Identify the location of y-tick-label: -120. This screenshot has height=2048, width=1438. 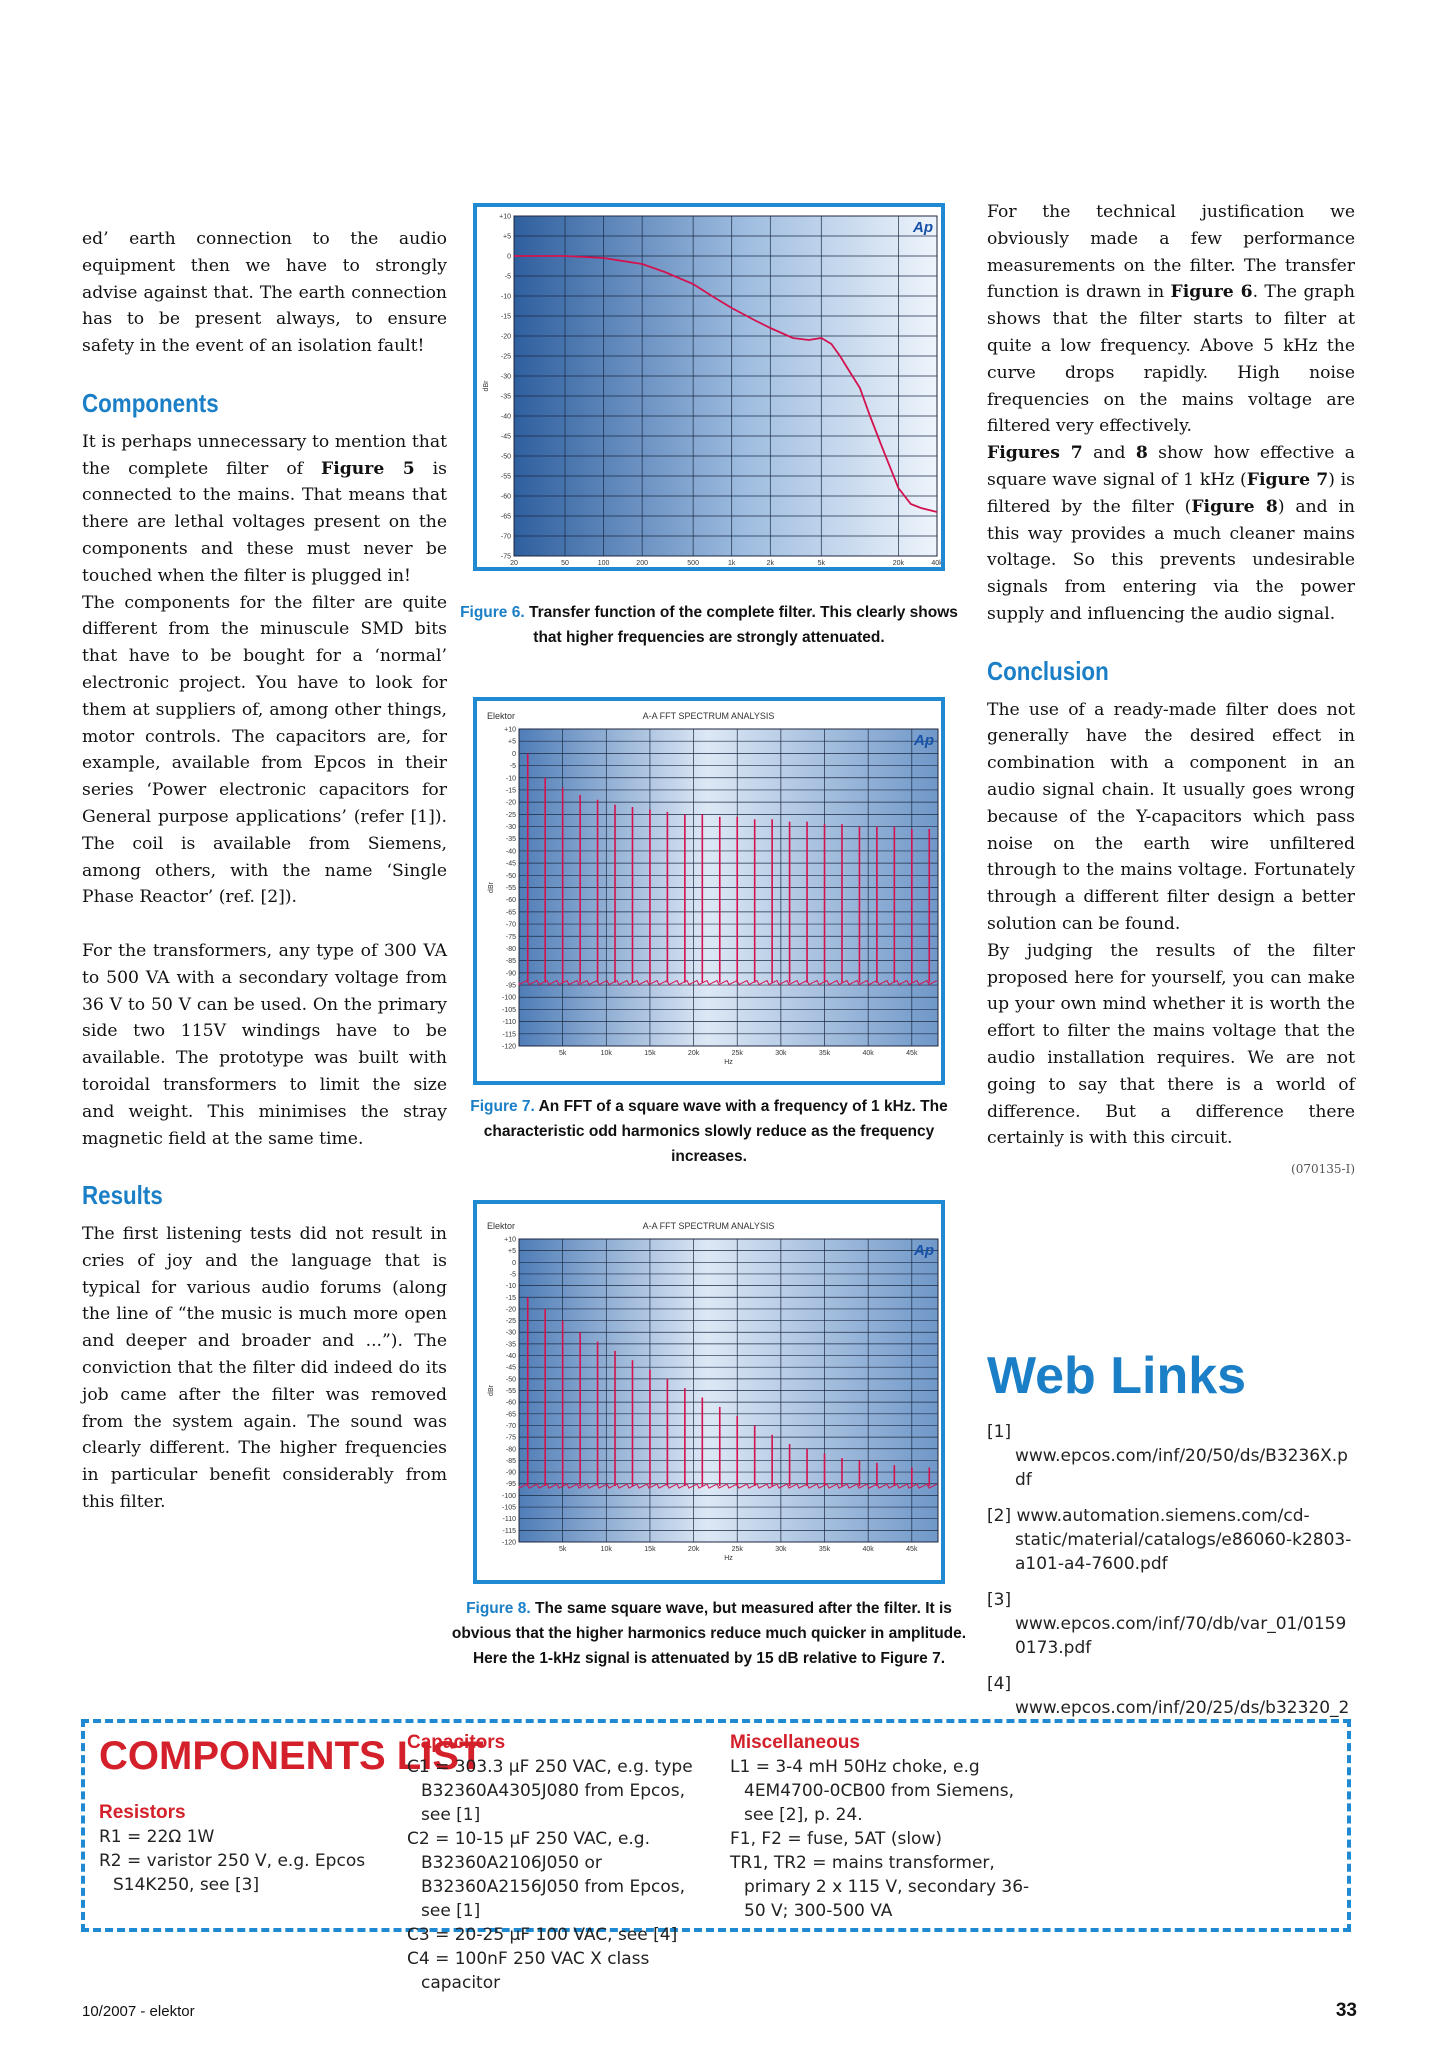
(509, 1047).